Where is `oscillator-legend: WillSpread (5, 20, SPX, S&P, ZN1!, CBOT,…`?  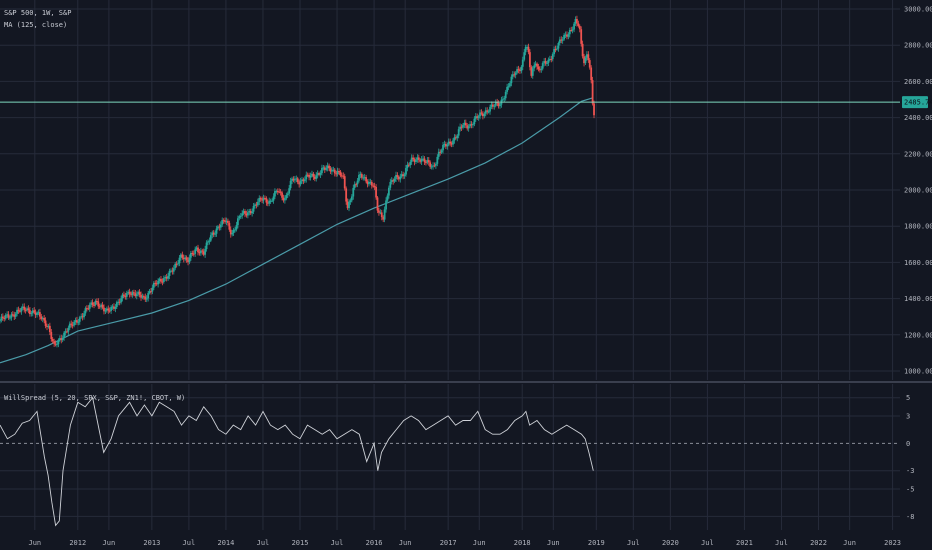
oscillator-legend: WillSpread (5, 20, SPX, S&P, ZN1!, CBOT,… is located at coordinates (94, 398).